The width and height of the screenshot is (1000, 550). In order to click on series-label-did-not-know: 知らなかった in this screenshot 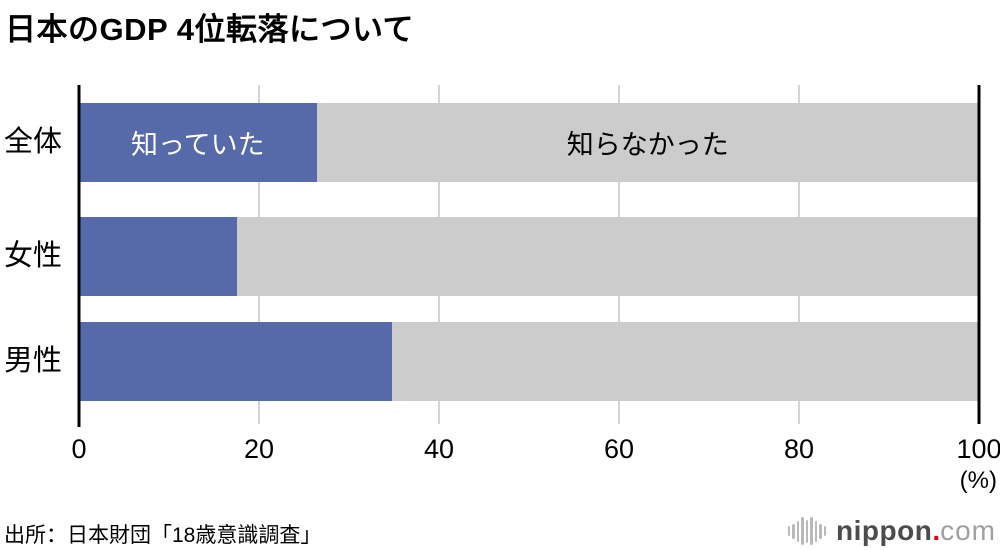, I will do `click(647, 145)`.